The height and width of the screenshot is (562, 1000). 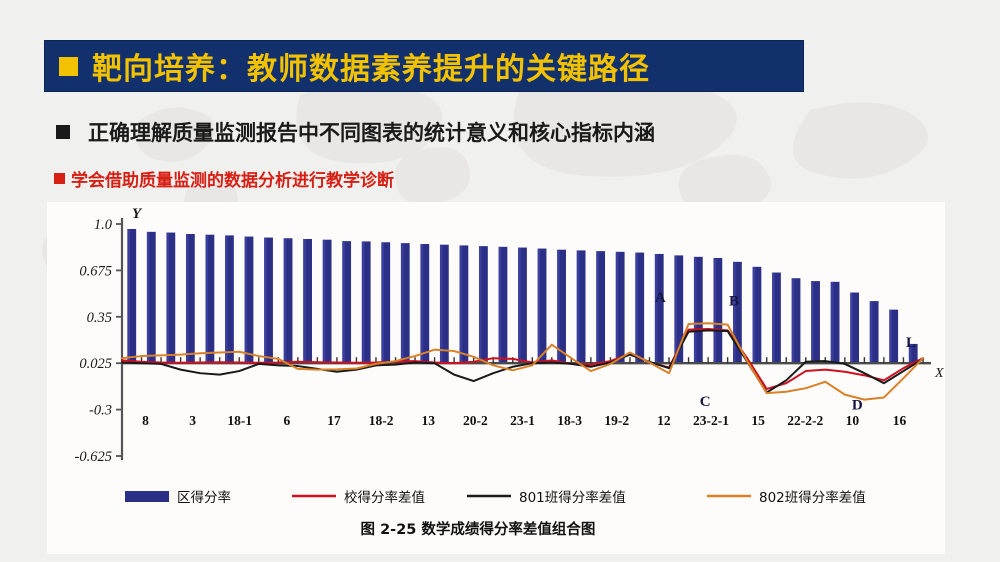 What do you see at coordinates (857, 406) in the screenshot?
I see `annotation-label: D` at bounding box center [857, 406].